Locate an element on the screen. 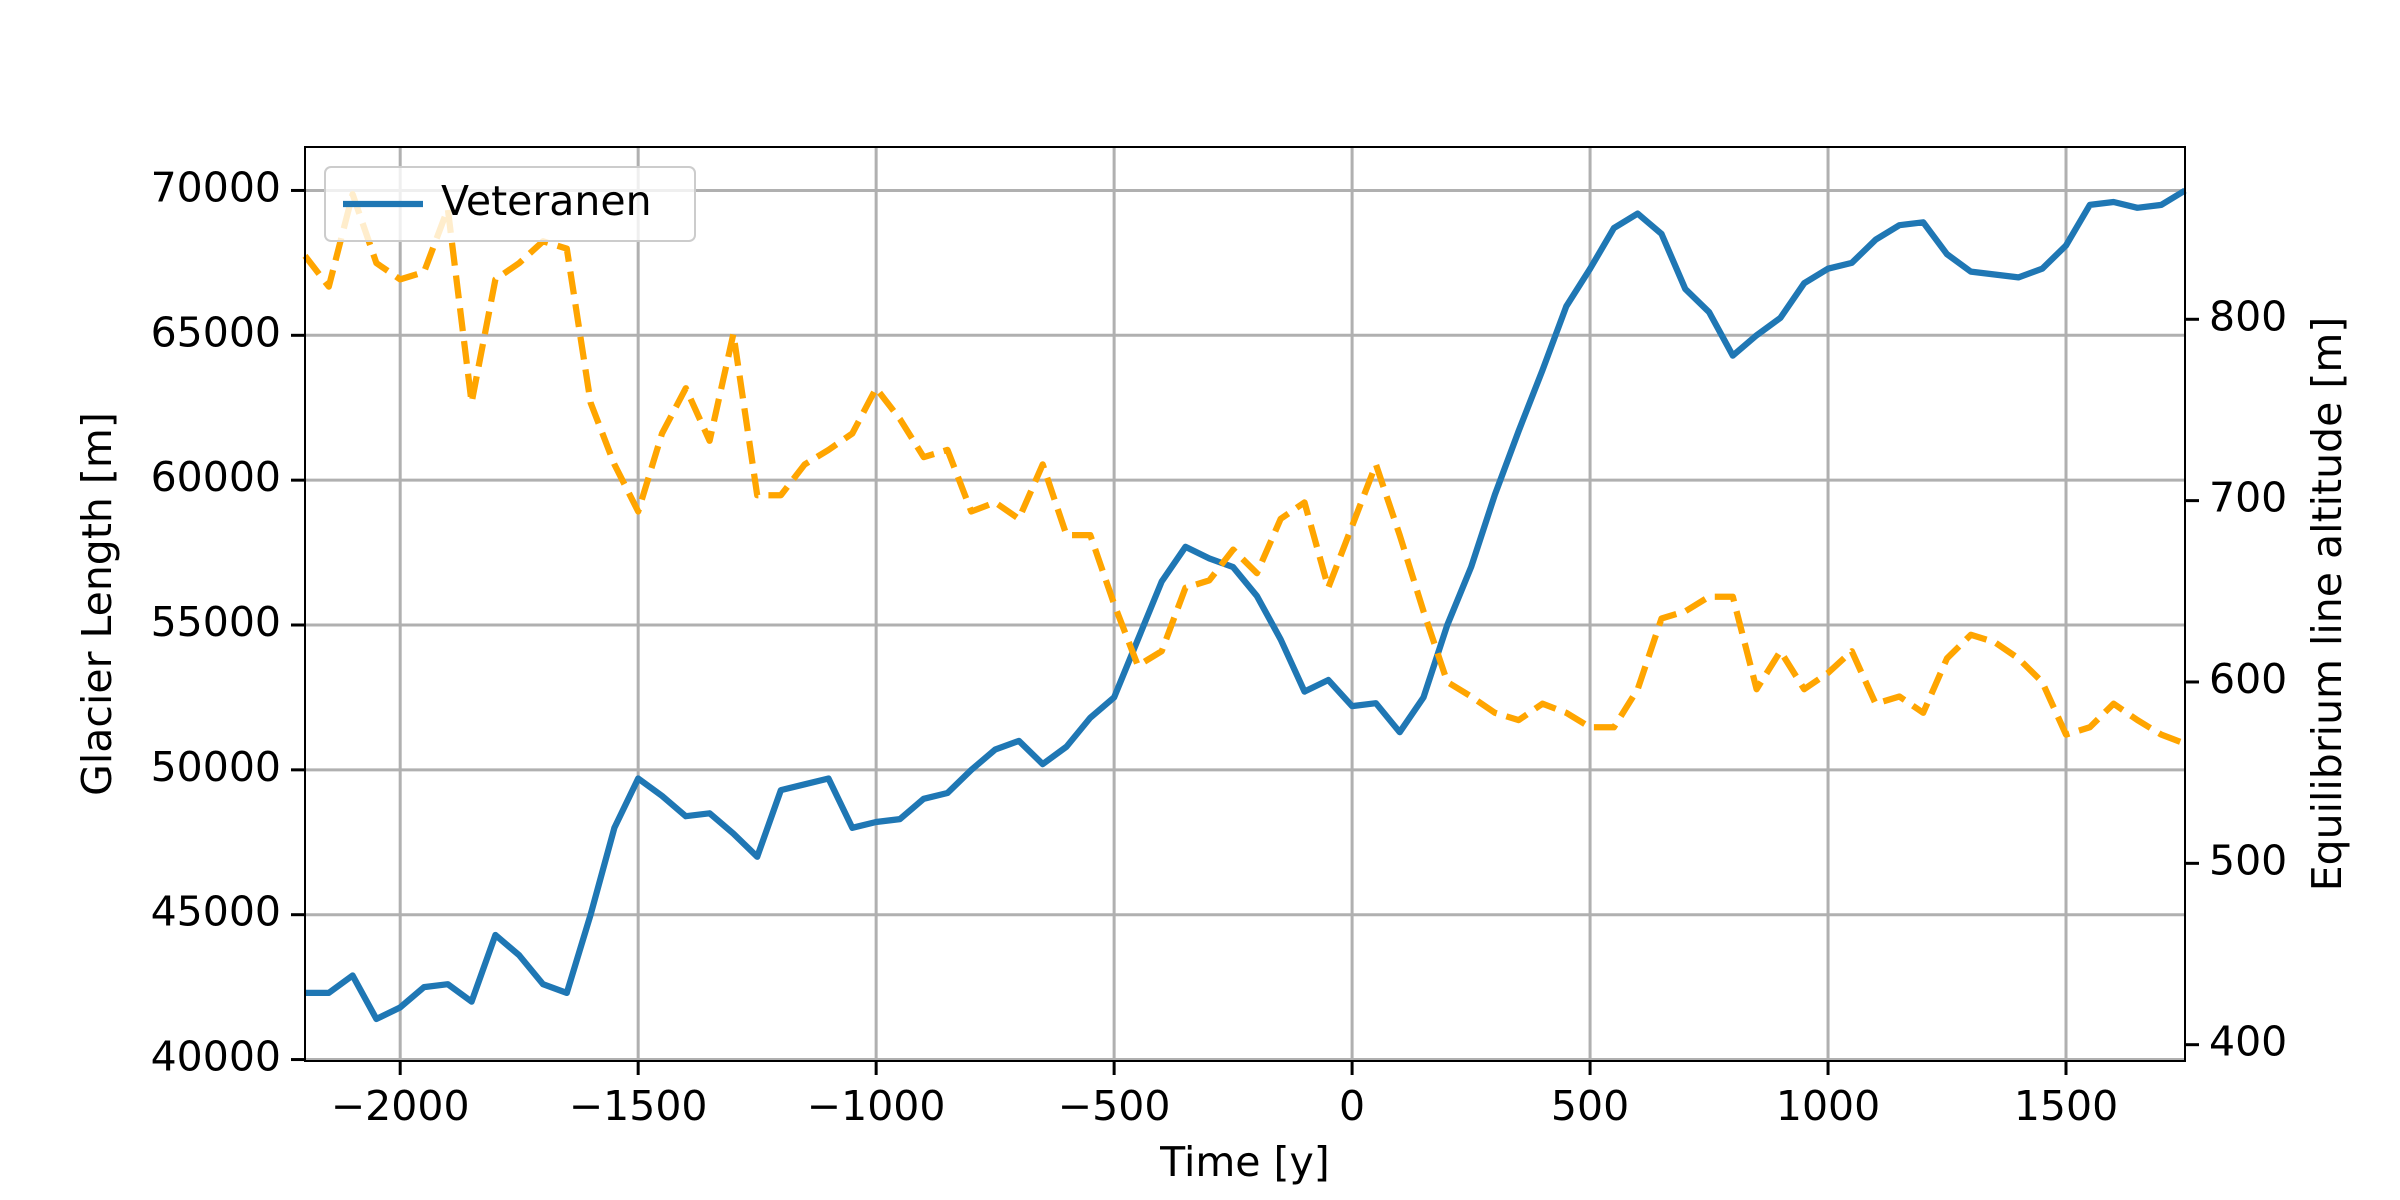 Image resolution: width=2400 pixels, height=1200 pixels. legend-box is located at coordinates (510, 204).